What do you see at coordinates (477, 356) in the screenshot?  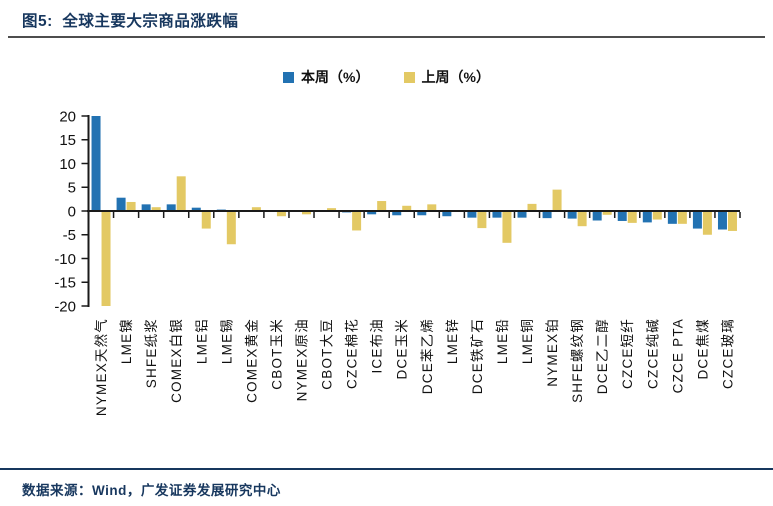 I see `x-axis-category-label: DCE铁矿石` at bounding box center [477, 356].